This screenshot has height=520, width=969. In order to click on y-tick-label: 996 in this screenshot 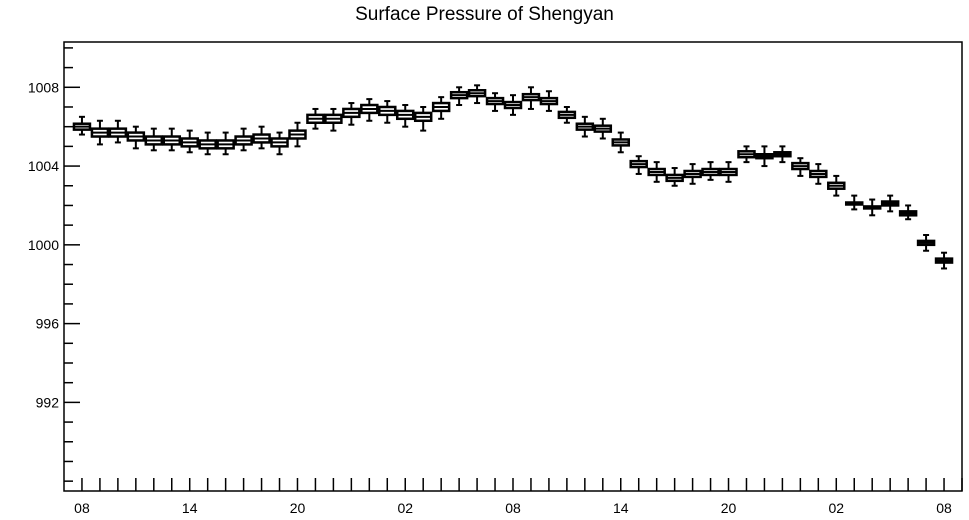, I will do `click(48, 324)`.